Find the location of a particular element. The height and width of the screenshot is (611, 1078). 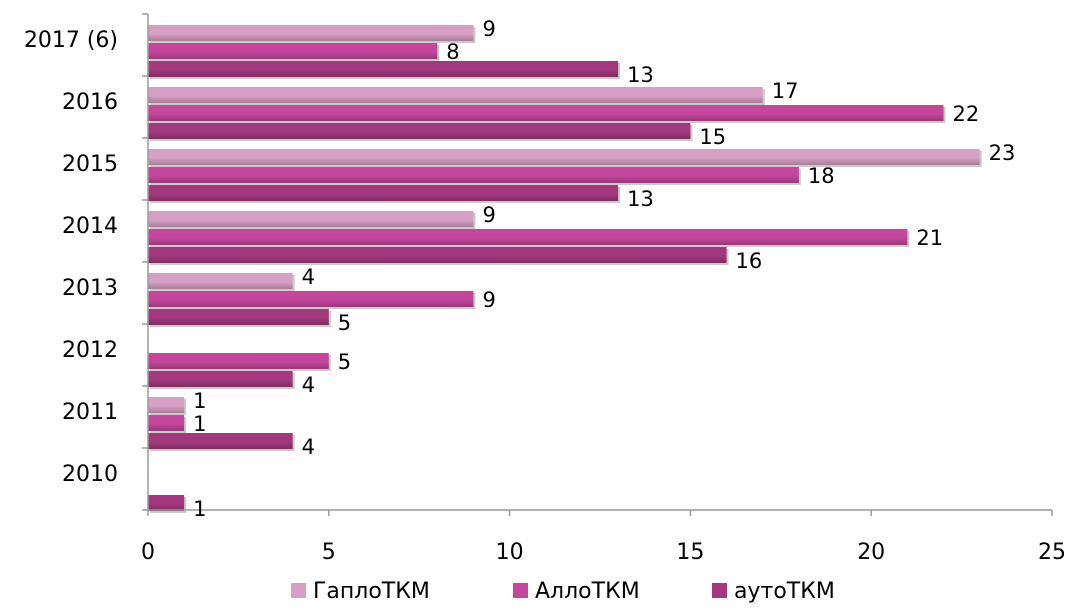

x-tick-label: 20 is located at coordinates (871, 552).